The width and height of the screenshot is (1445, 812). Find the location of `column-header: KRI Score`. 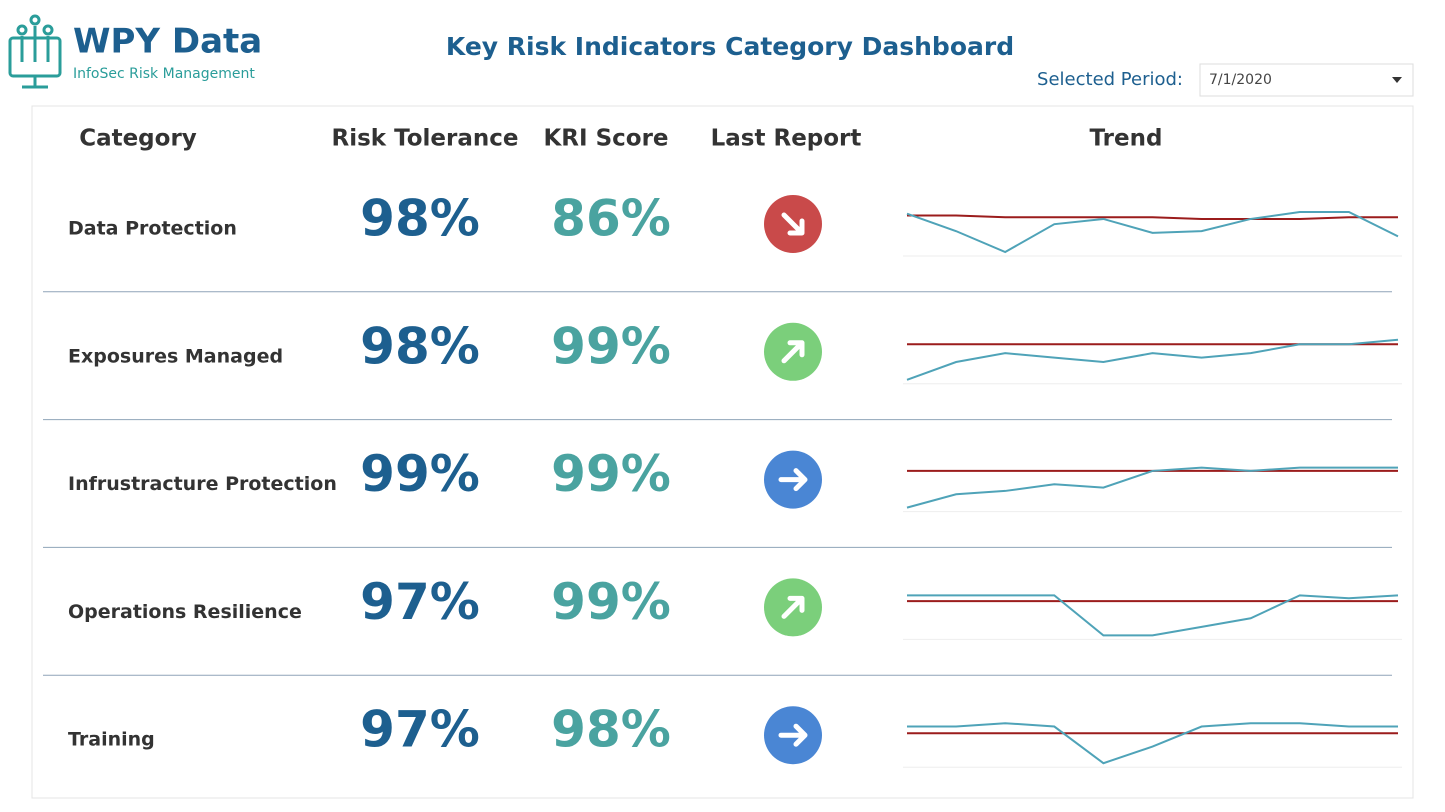

column-header: KRI Score is located at coordinates (605, 139).